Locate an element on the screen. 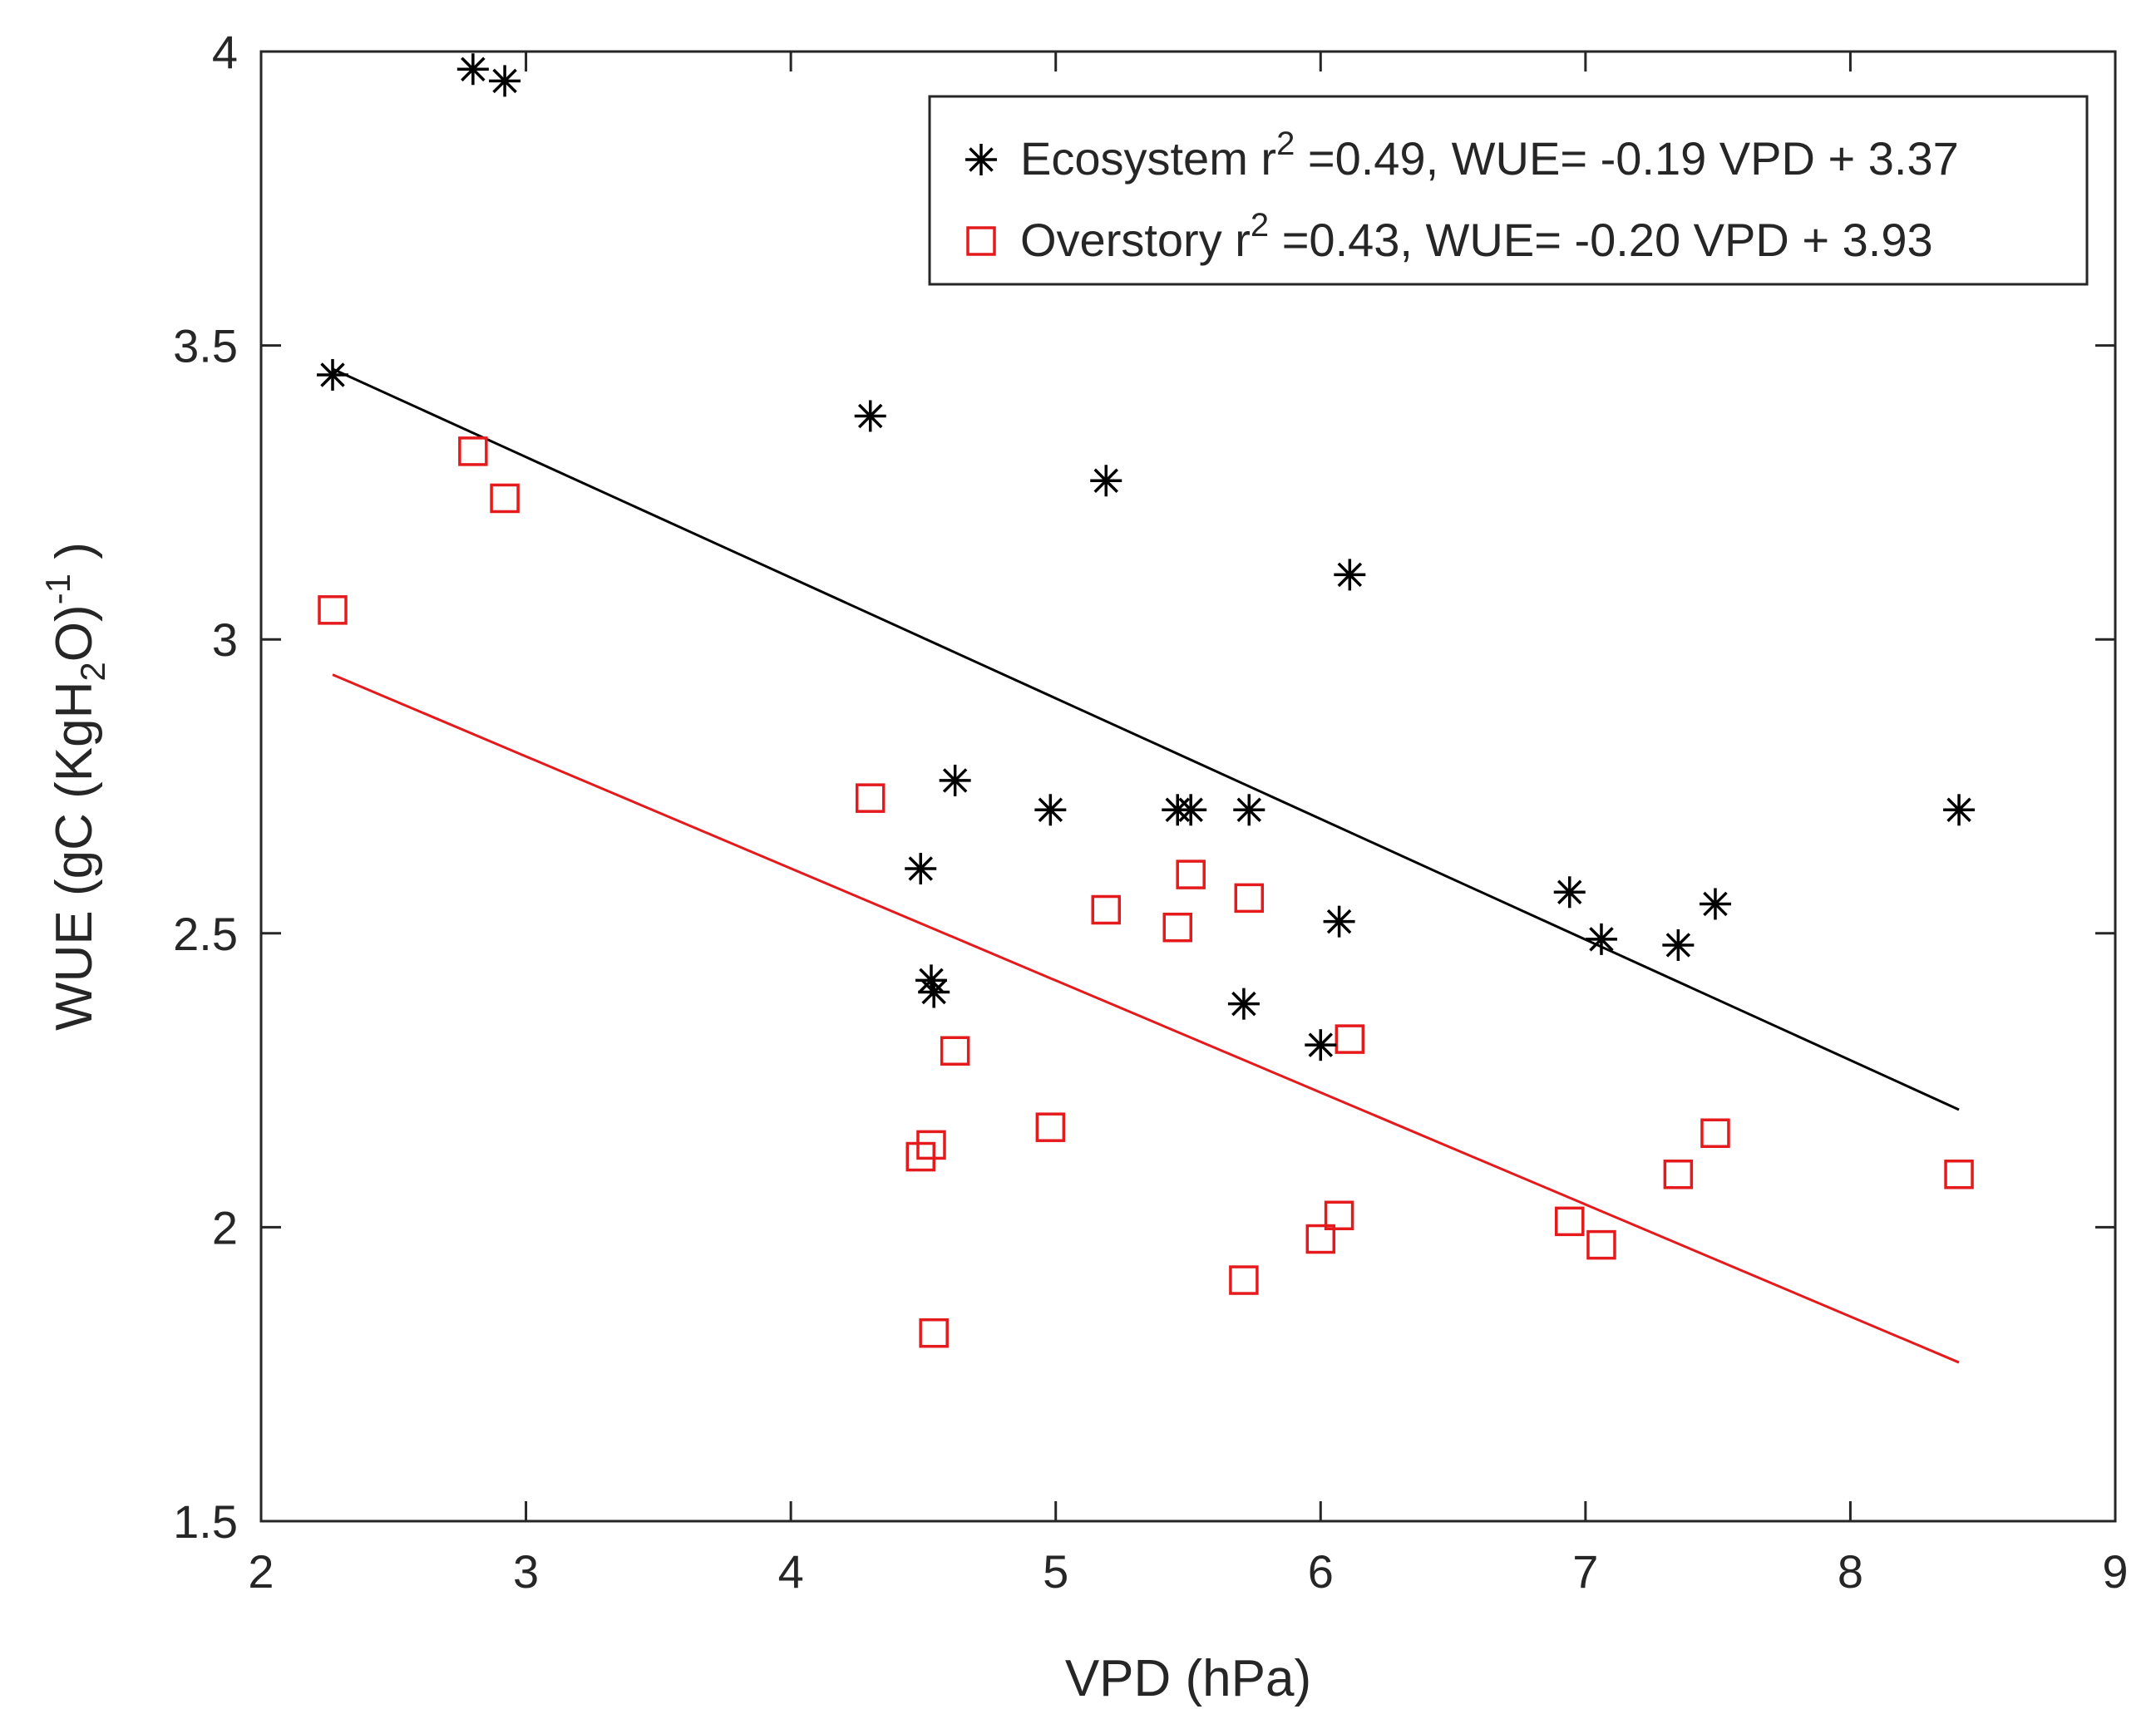  x-tick-label: 7 is located at coordinates (1585, 1572).